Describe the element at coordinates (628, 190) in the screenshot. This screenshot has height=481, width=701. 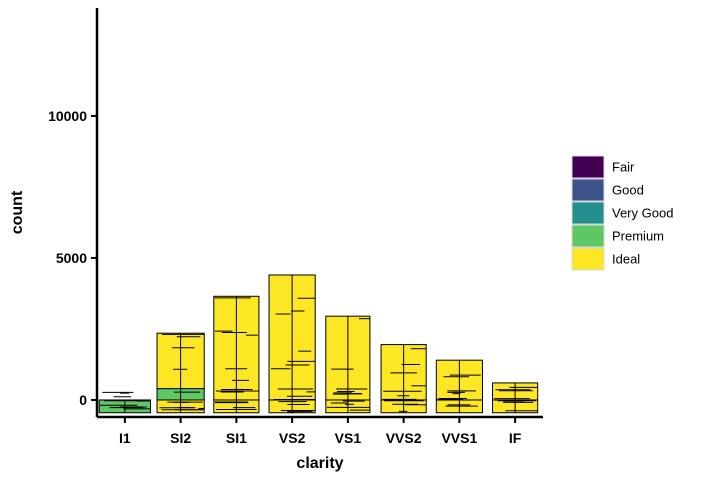
I see `legend-label: Good` at that location.